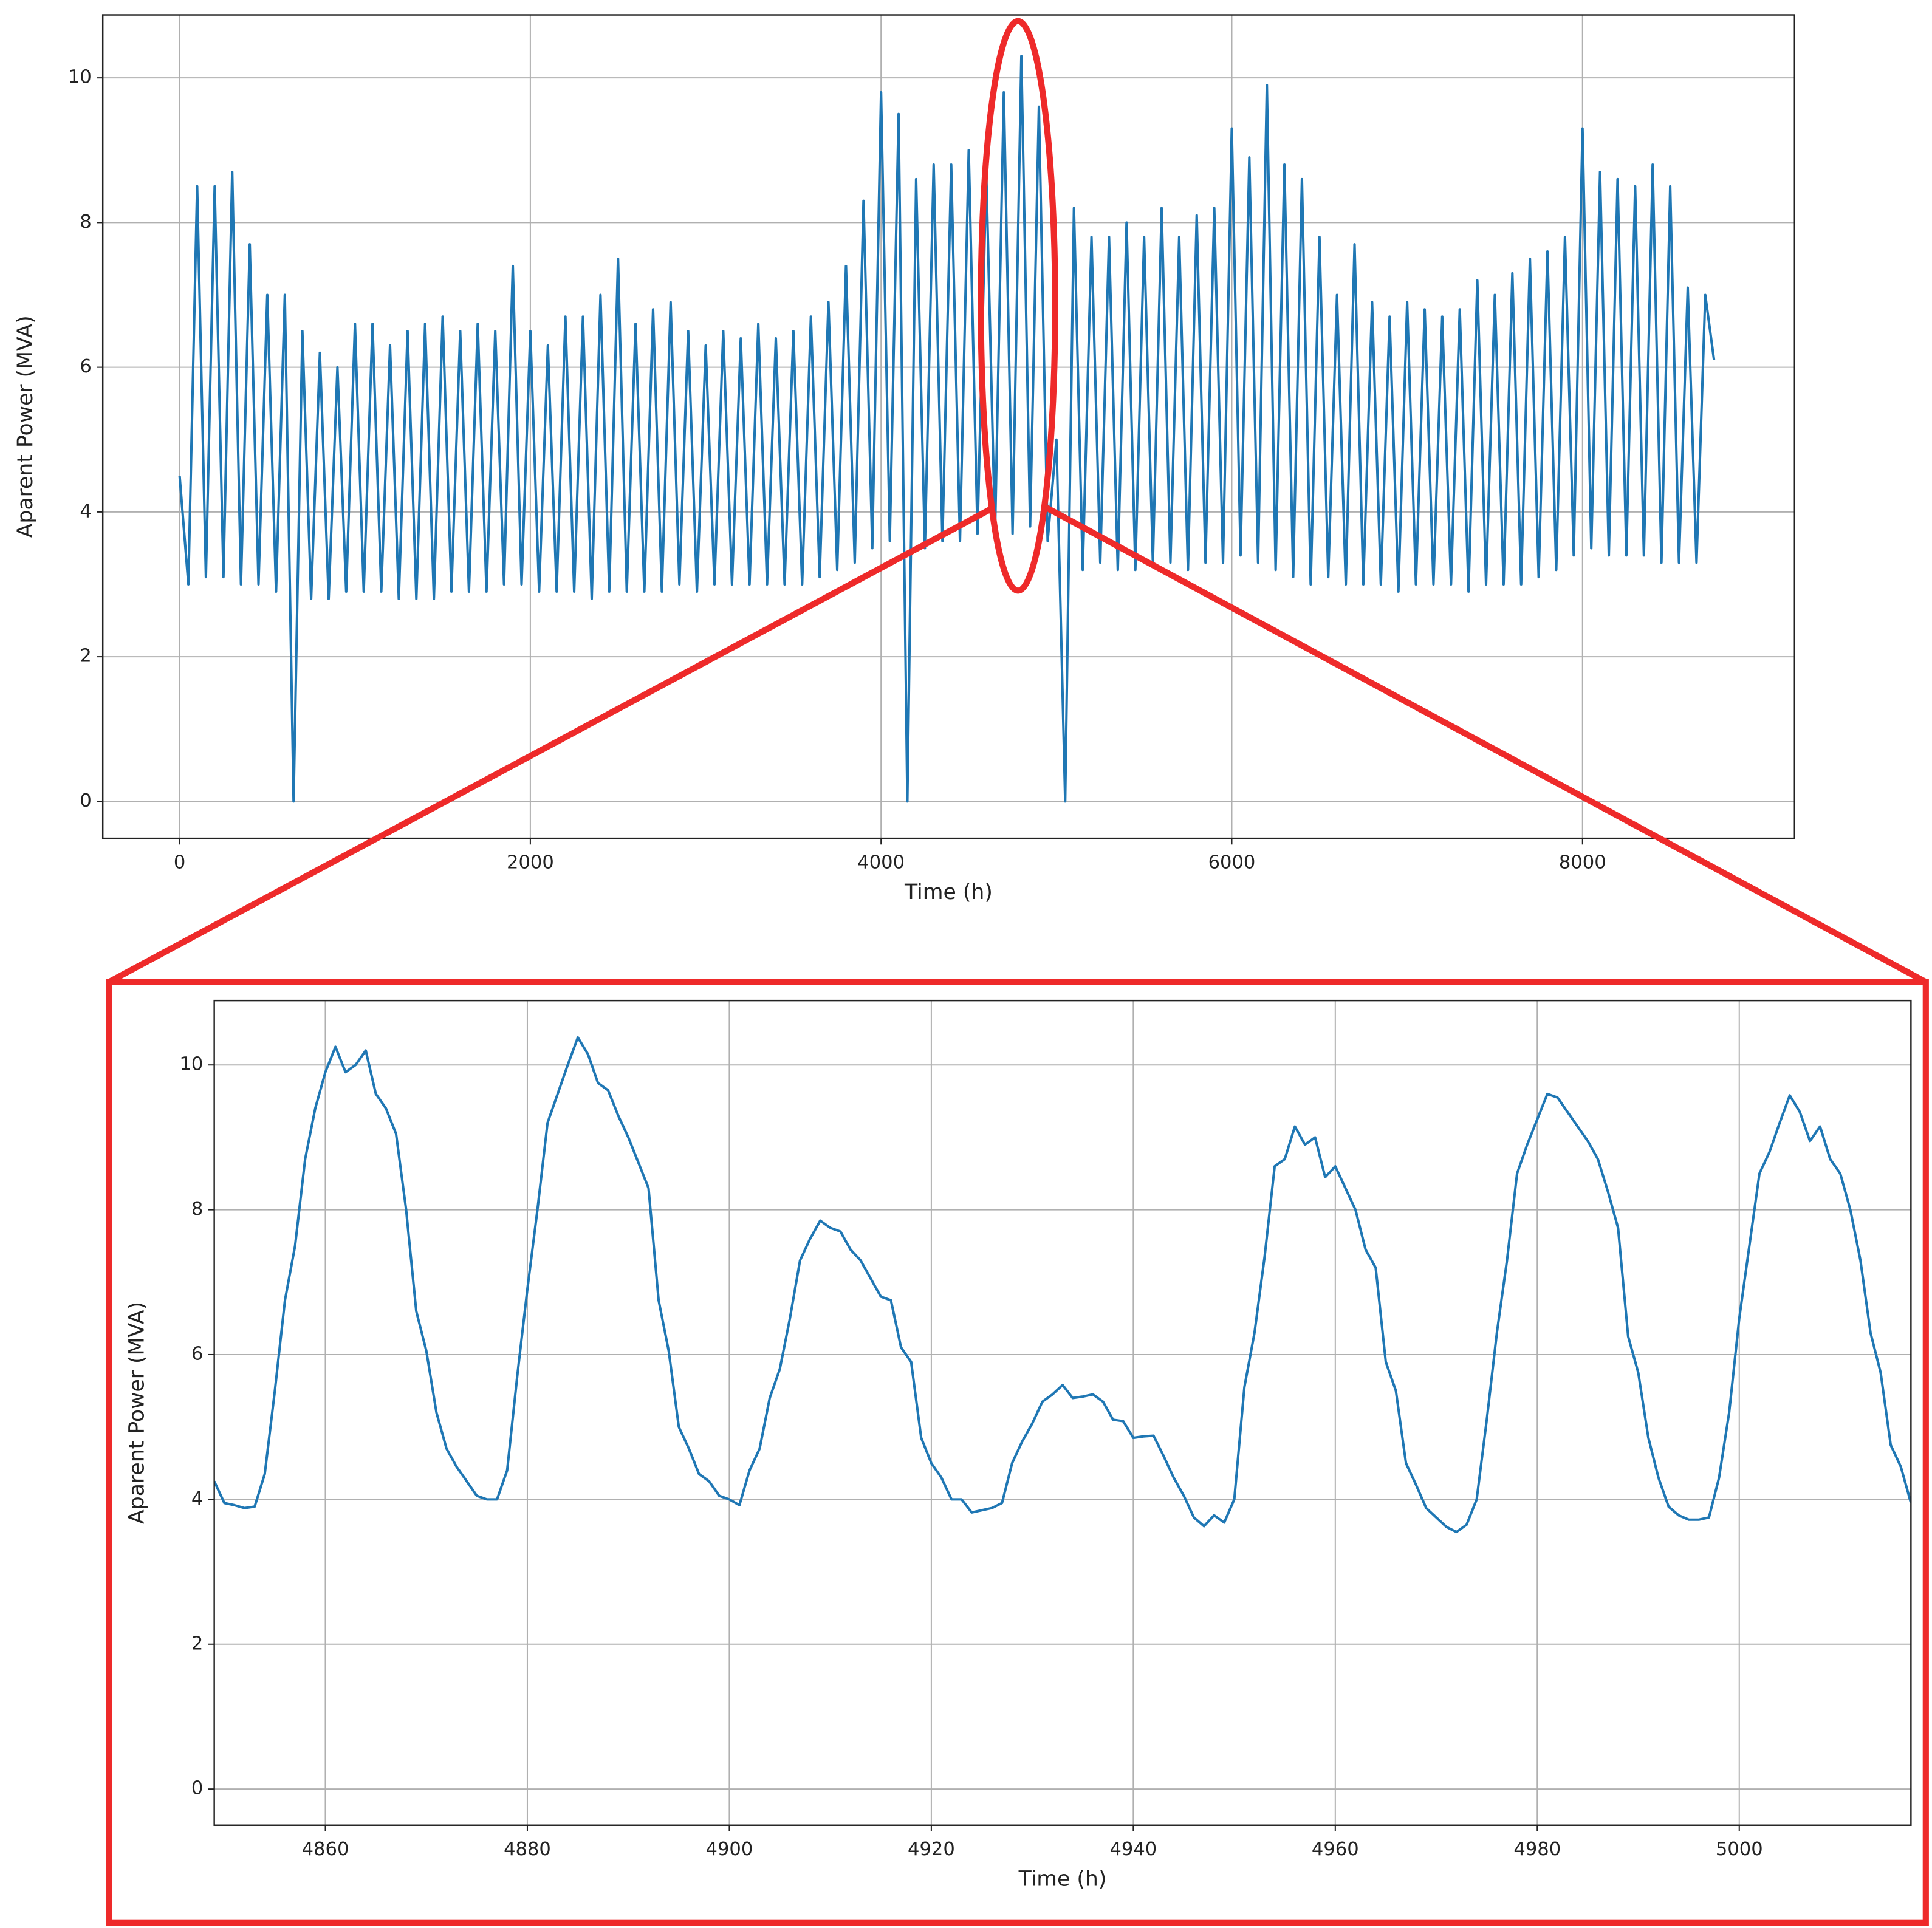 The width and height of the screenshot is (1932, 1928). What do you see at coordinates (1232, 862) in the screenshot?
I see `x-tick-label: 6000` at bounding box center [1232, 862].